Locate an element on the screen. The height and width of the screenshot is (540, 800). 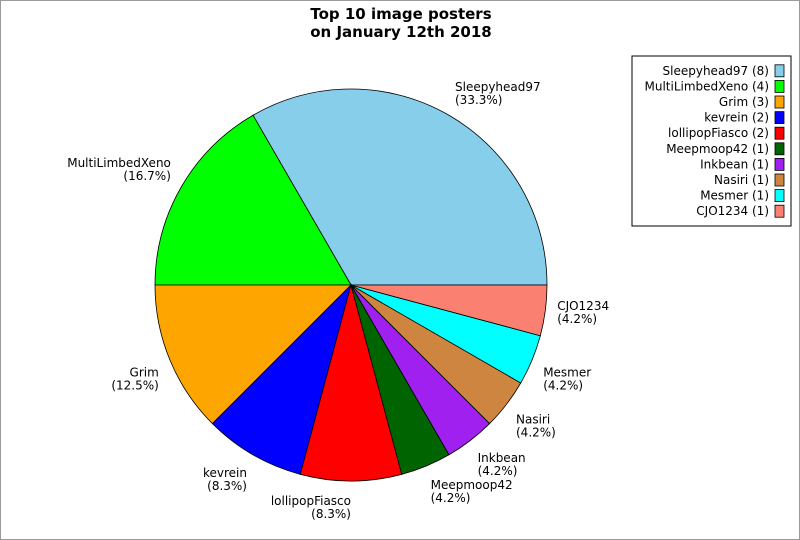
legend-label-mesmer: Mesmer (1) is located at coordinates (734, 196).